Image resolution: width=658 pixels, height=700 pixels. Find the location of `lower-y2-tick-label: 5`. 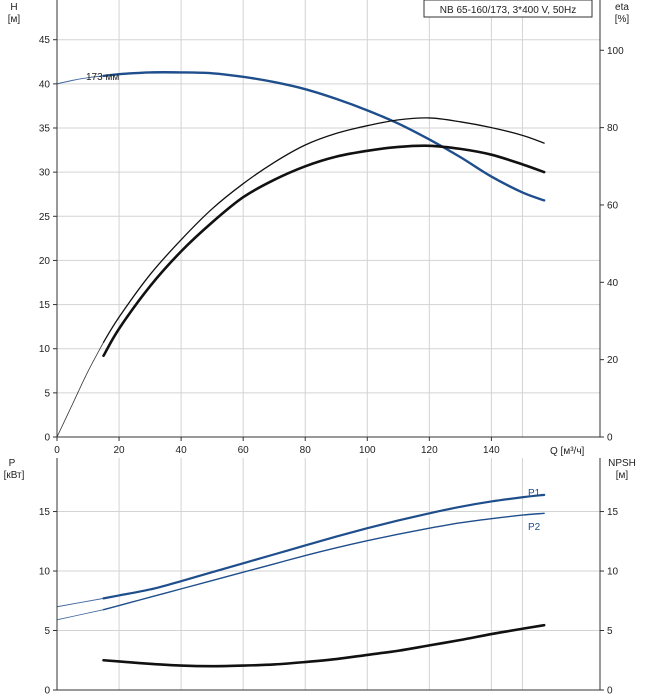

lower-y2-tick-label: 5 is located at coordinates (610, 631).